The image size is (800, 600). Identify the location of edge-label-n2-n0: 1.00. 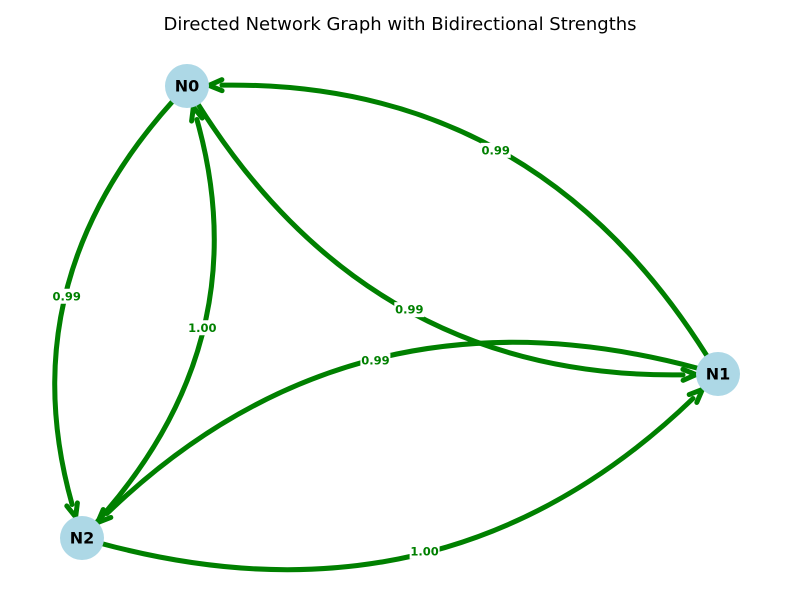
(202, 328).